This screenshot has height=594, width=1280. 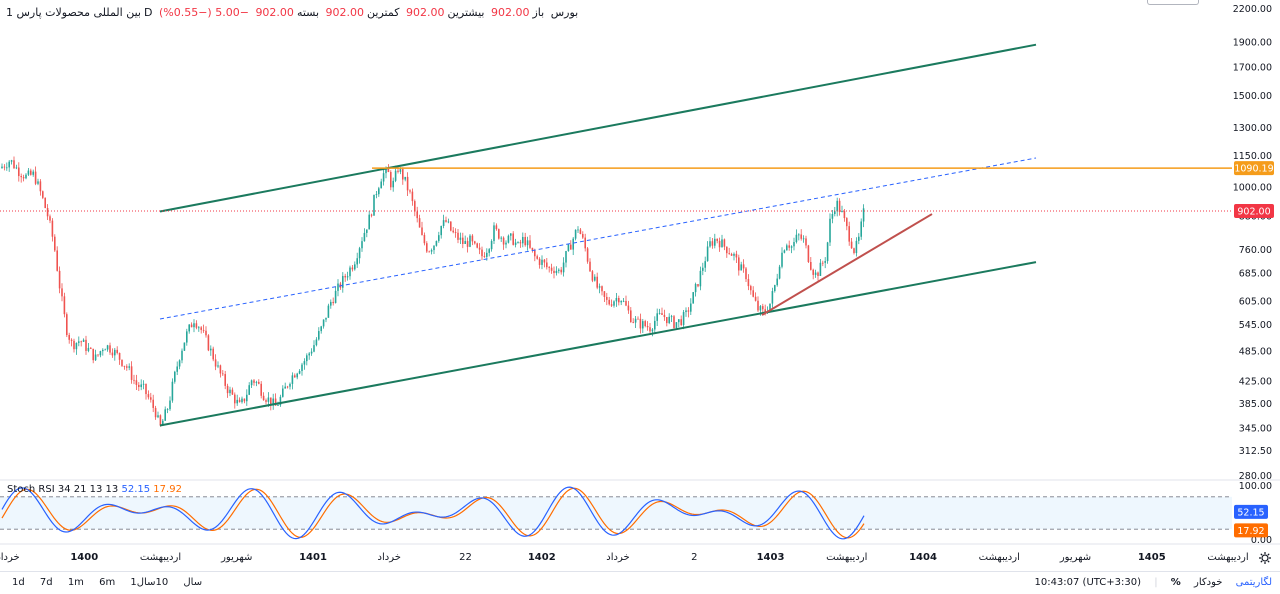 What do you see at coordinates (136, 489) in the screenshot?
I see `stoch-k-value: 52.15` at bounding box center [136, 489].